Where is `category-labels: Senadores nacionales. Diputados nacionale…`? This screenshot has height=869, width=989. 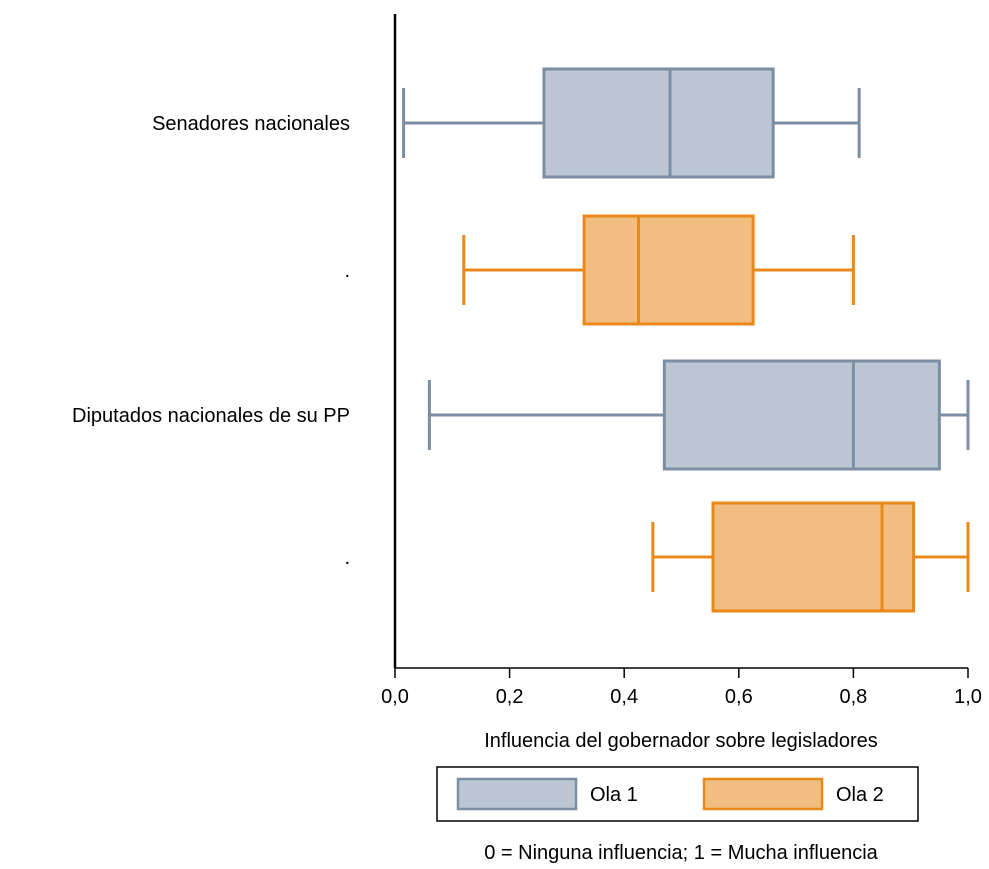
category-labels: Senadores nacionales. Diputados nacionale… is located at coordinates (211, 341).